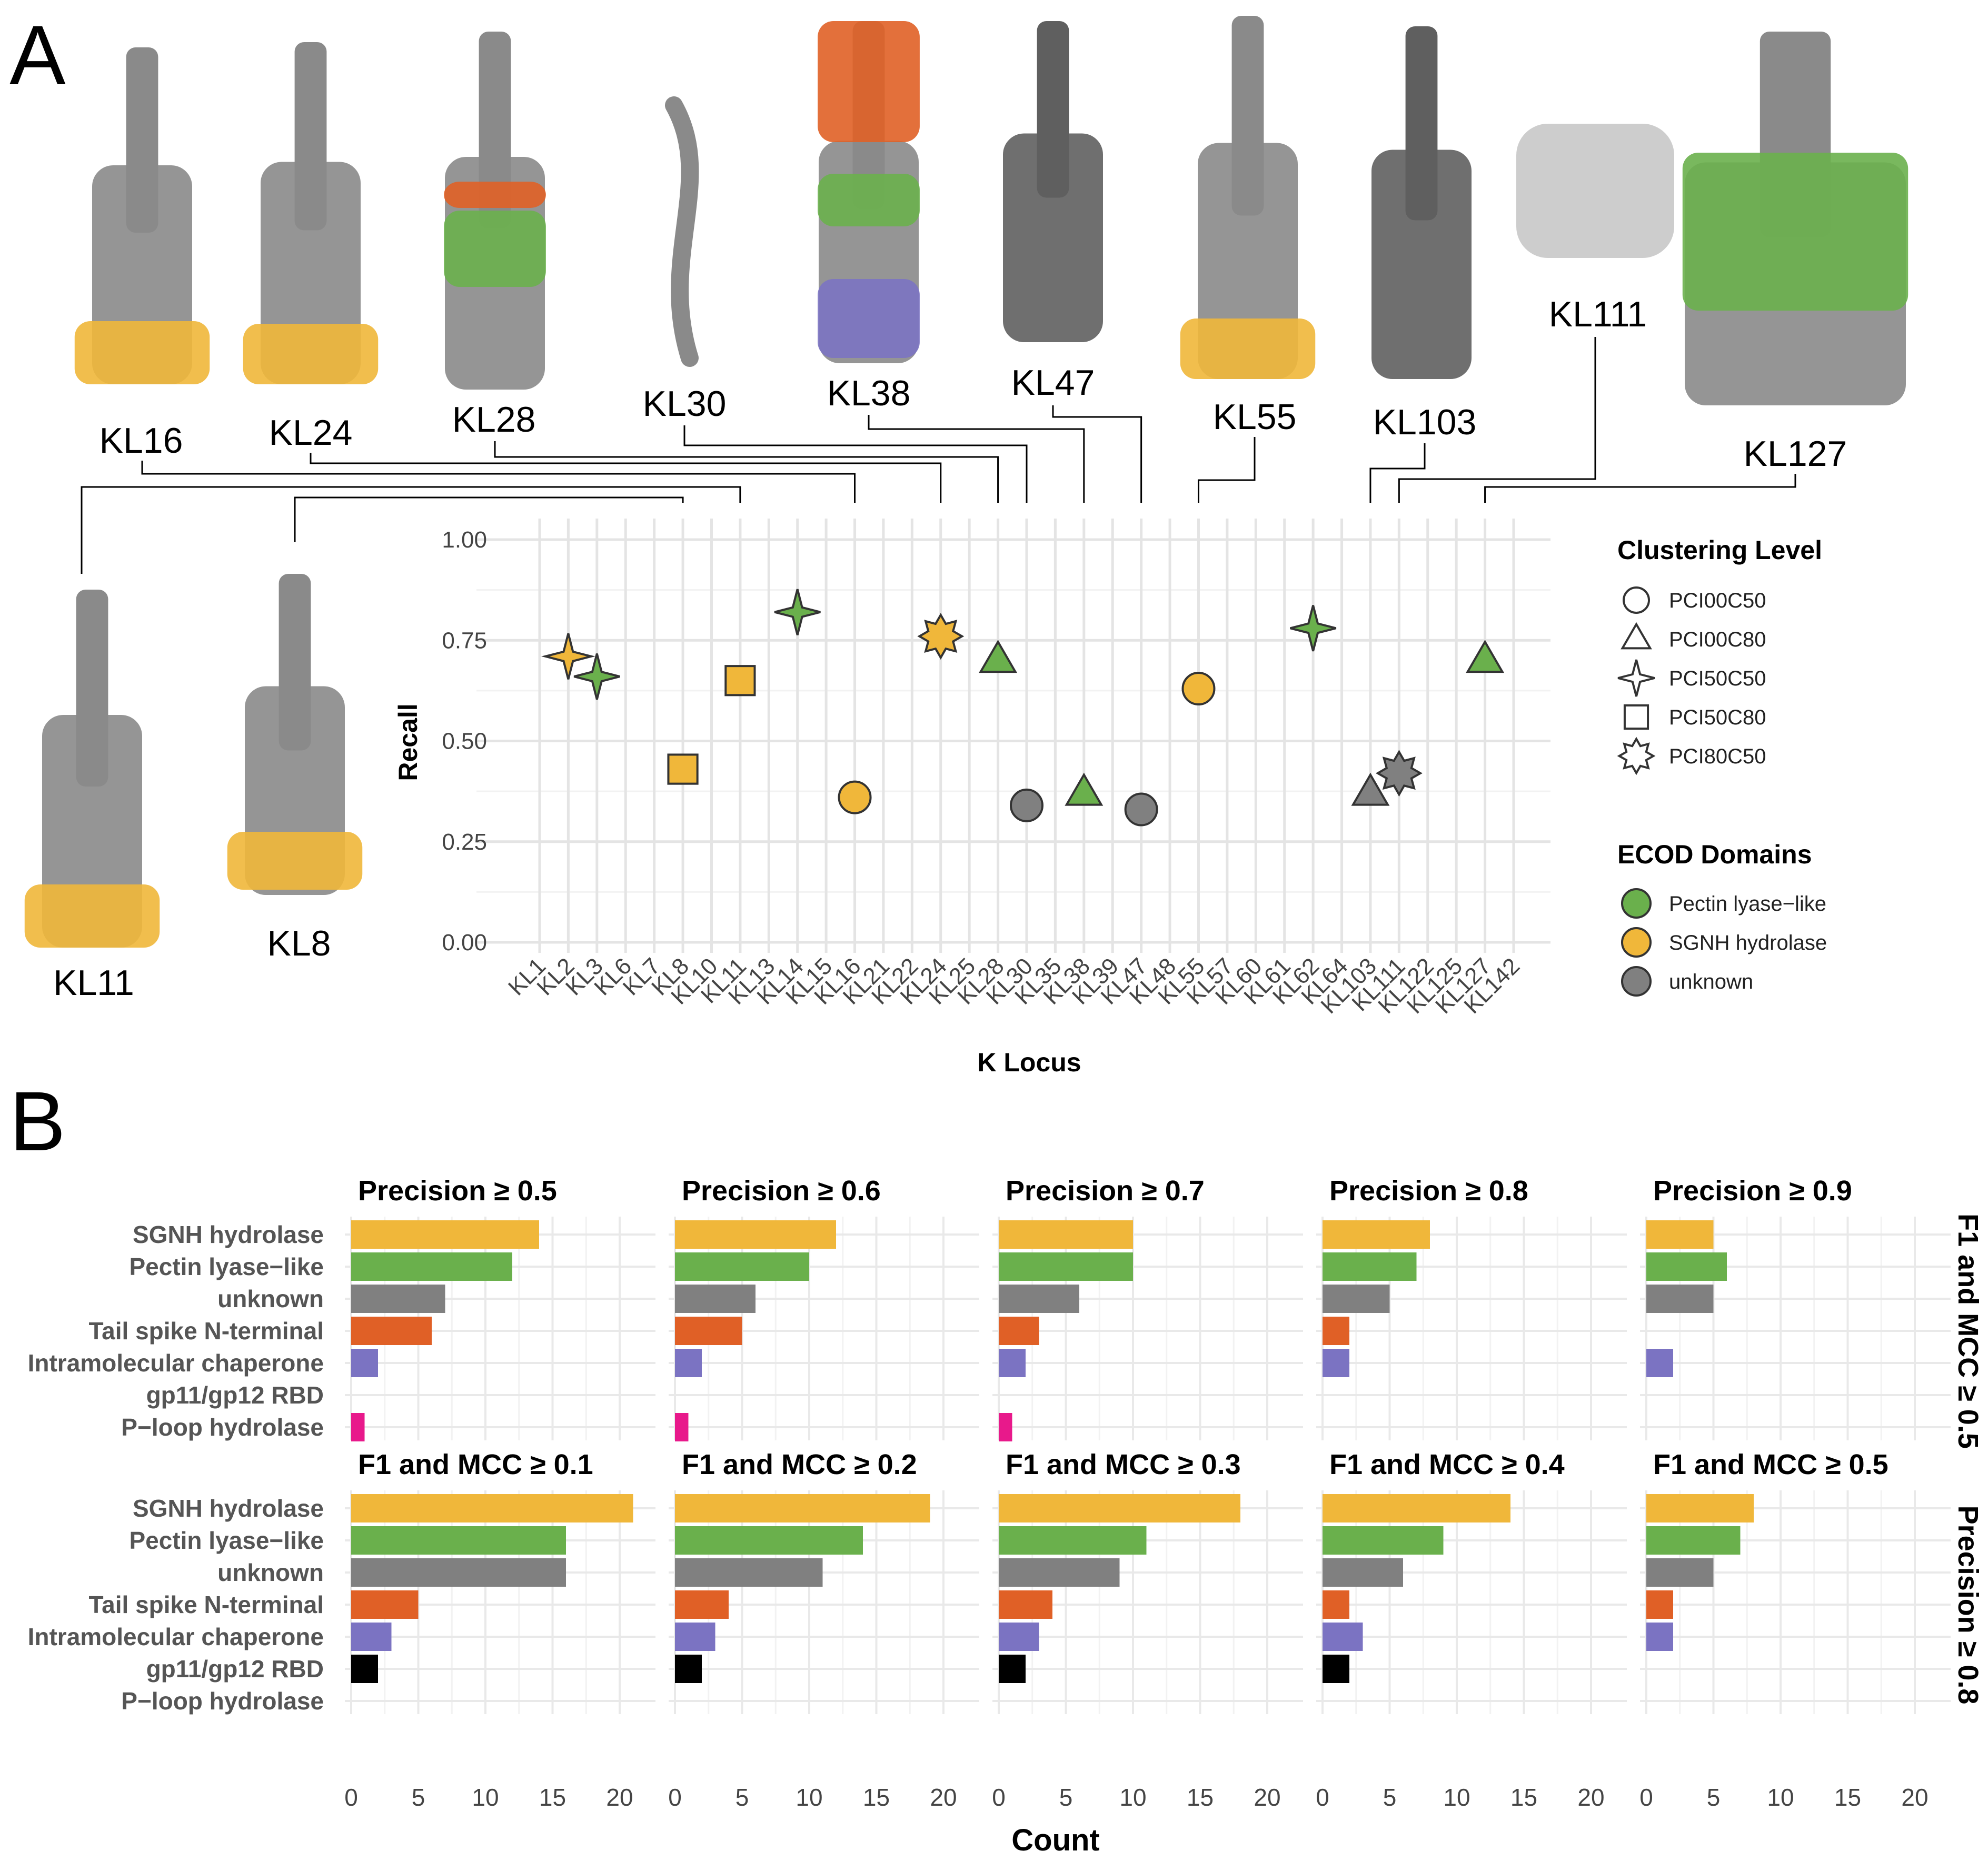 This screenshot has width=1988, height=1861. What do you see at coordinates (1968, 1605) in the screenshot?
I see `facet-row-strip: Precision ≥ 0.8` at bounding box center [1968, 1605].